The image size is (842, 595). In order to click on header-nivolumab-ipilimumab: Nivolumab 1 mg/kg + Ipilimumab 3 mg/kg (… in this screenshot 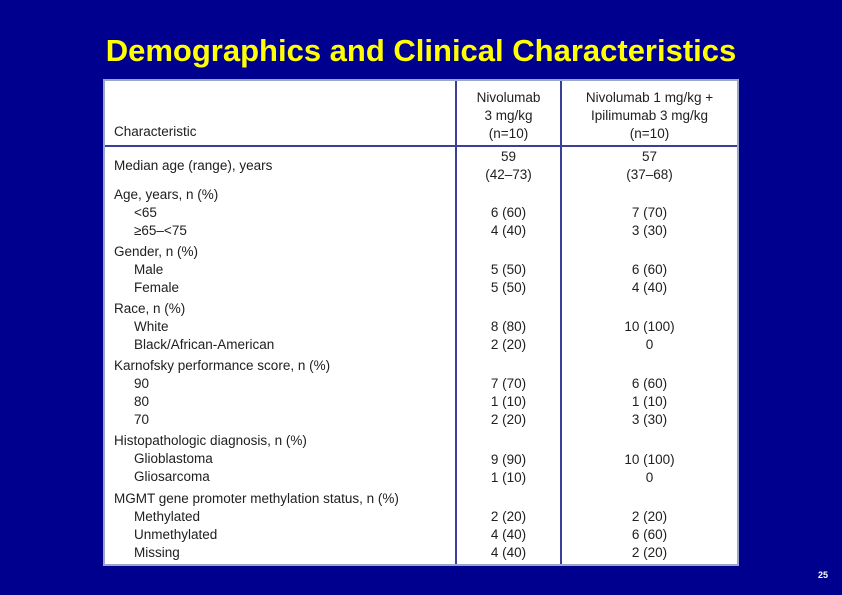, I will do `click(649, 116)`.